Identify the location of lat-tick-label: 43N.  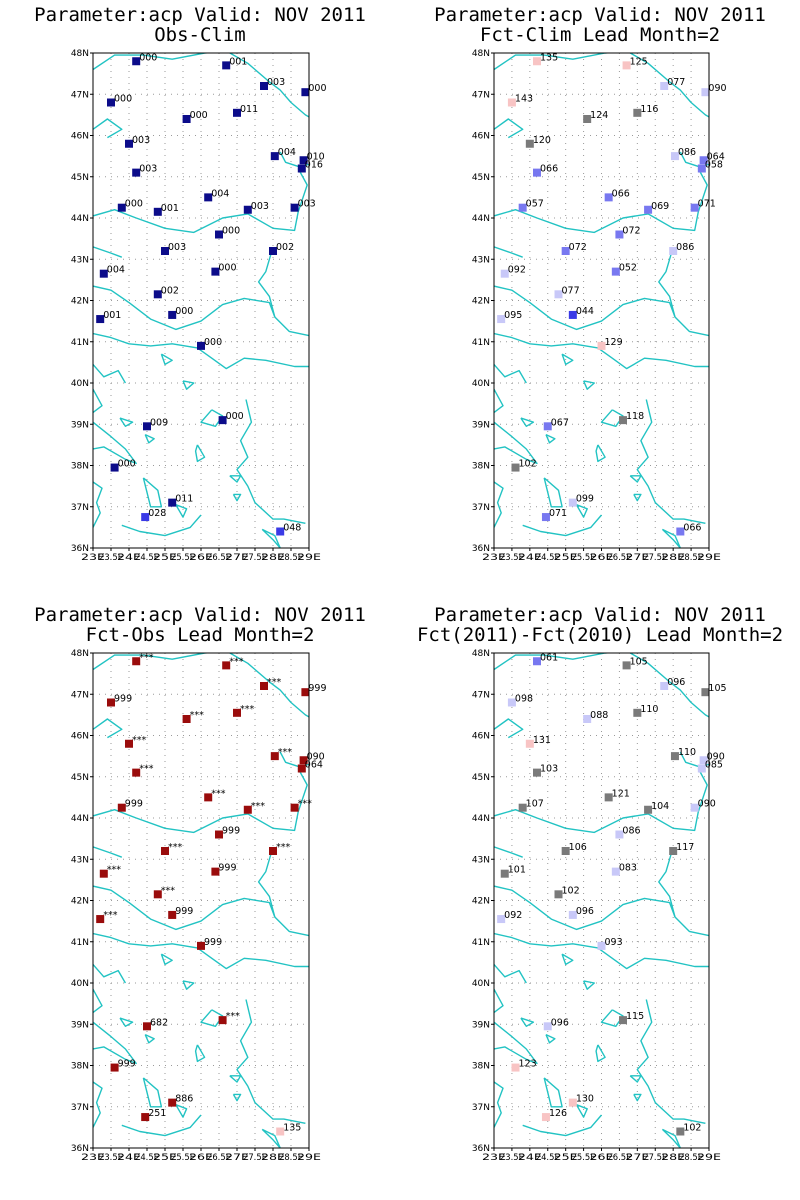
(80, 260).